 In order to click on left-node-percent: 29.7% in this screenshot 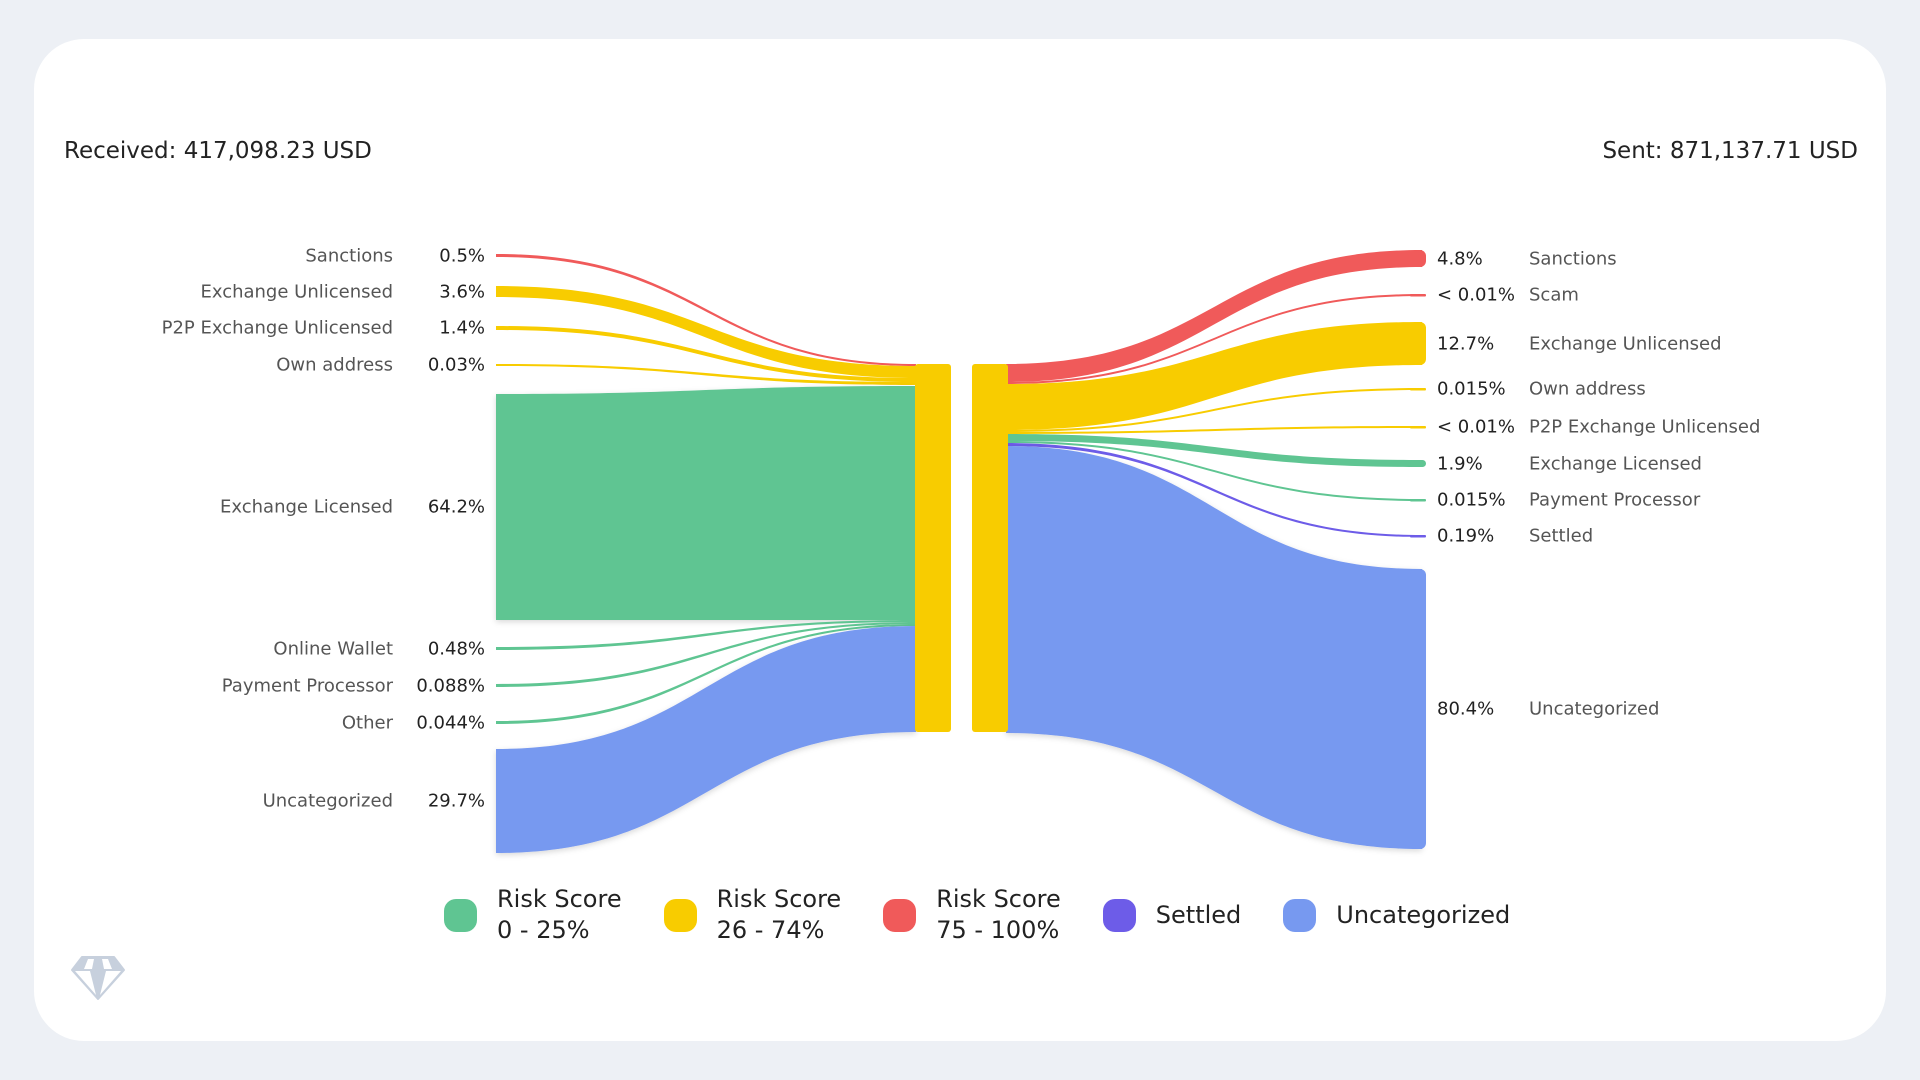, I will do `click(456, 801)`.